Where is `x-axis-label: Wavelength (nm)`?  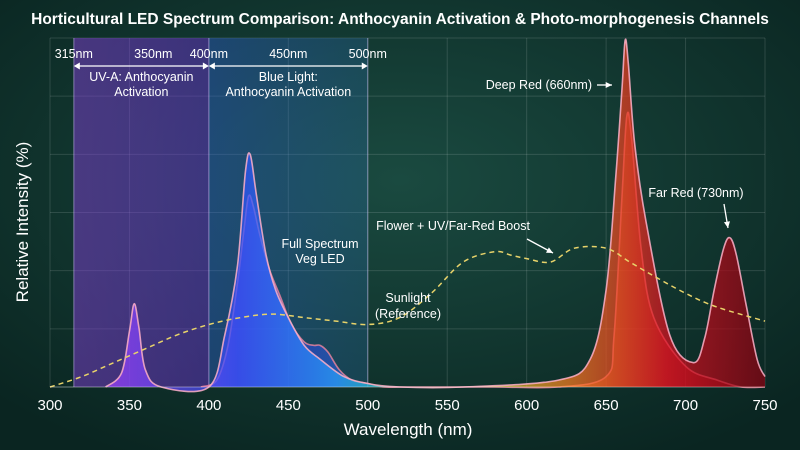
x-axis-label: Wavelength (nm) is located at coordinates (408, 429).